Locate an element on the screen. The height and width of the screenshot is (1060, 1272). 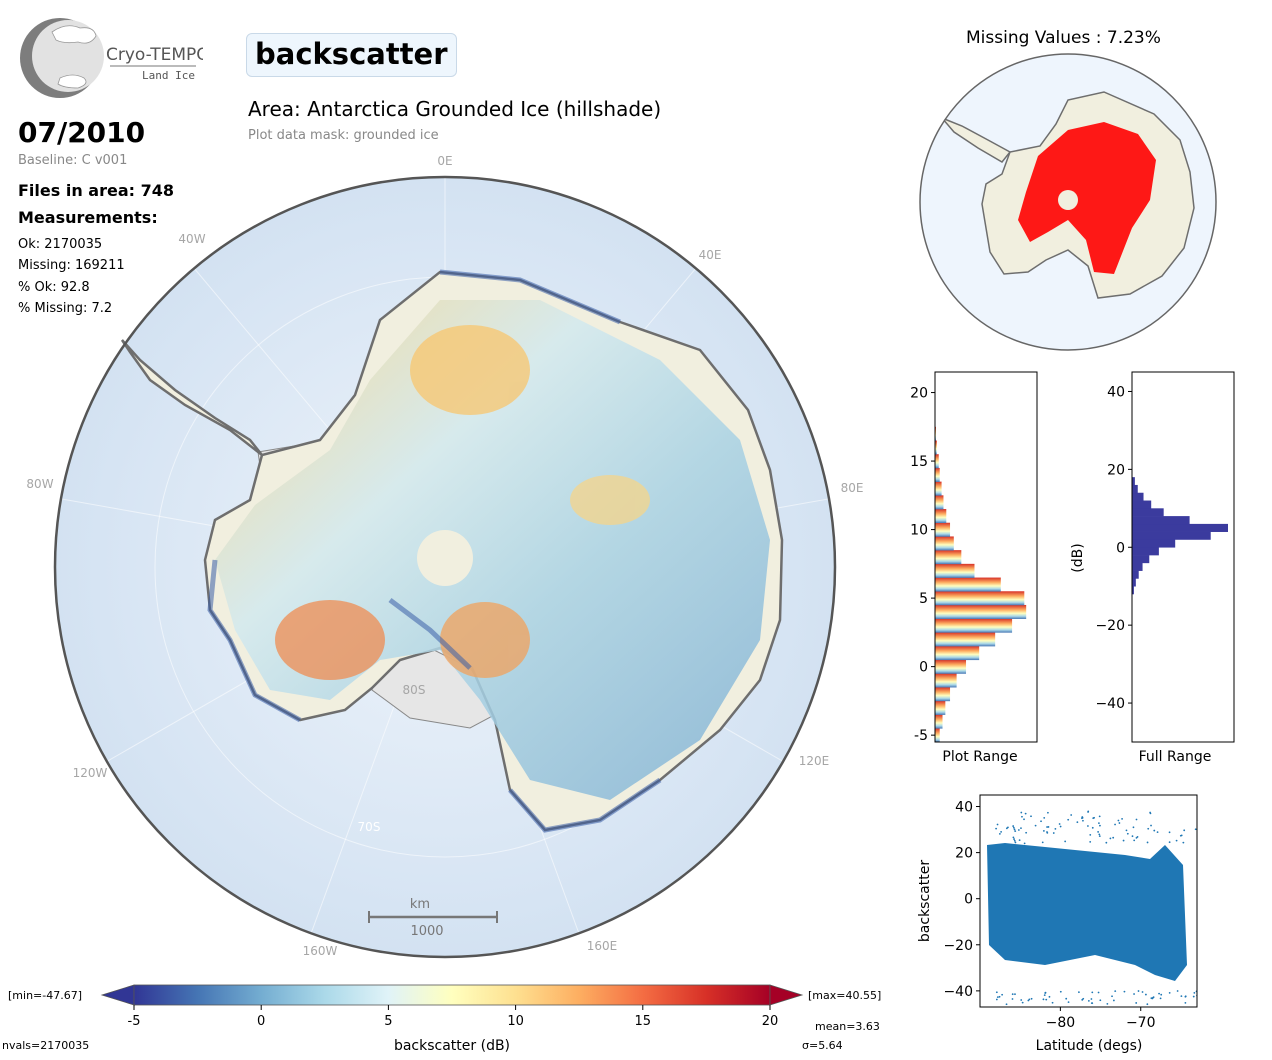
inset-border is located at coordinates (1068, 202).